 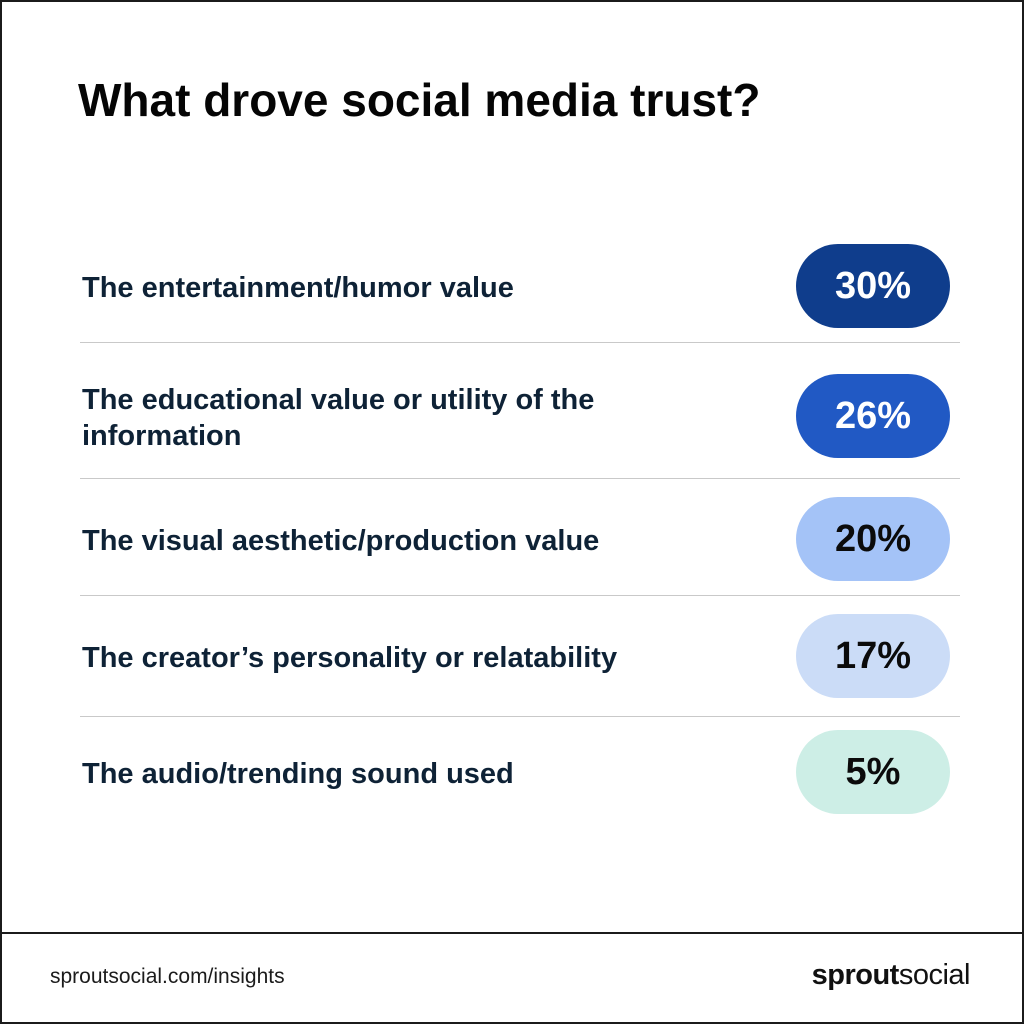 I want to click on logo-light-text: social, so click(x=934, y=975).